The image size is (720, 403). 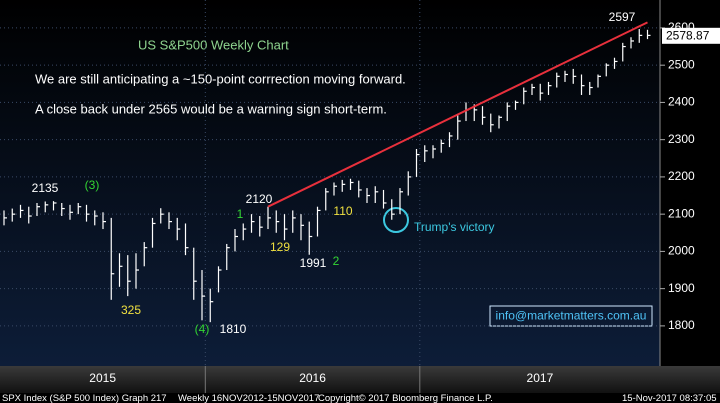 What do you see at coordinates (681, 102) in the screenshot?
I see `y-tick-label: 2400` at bounding box center [681, 102].